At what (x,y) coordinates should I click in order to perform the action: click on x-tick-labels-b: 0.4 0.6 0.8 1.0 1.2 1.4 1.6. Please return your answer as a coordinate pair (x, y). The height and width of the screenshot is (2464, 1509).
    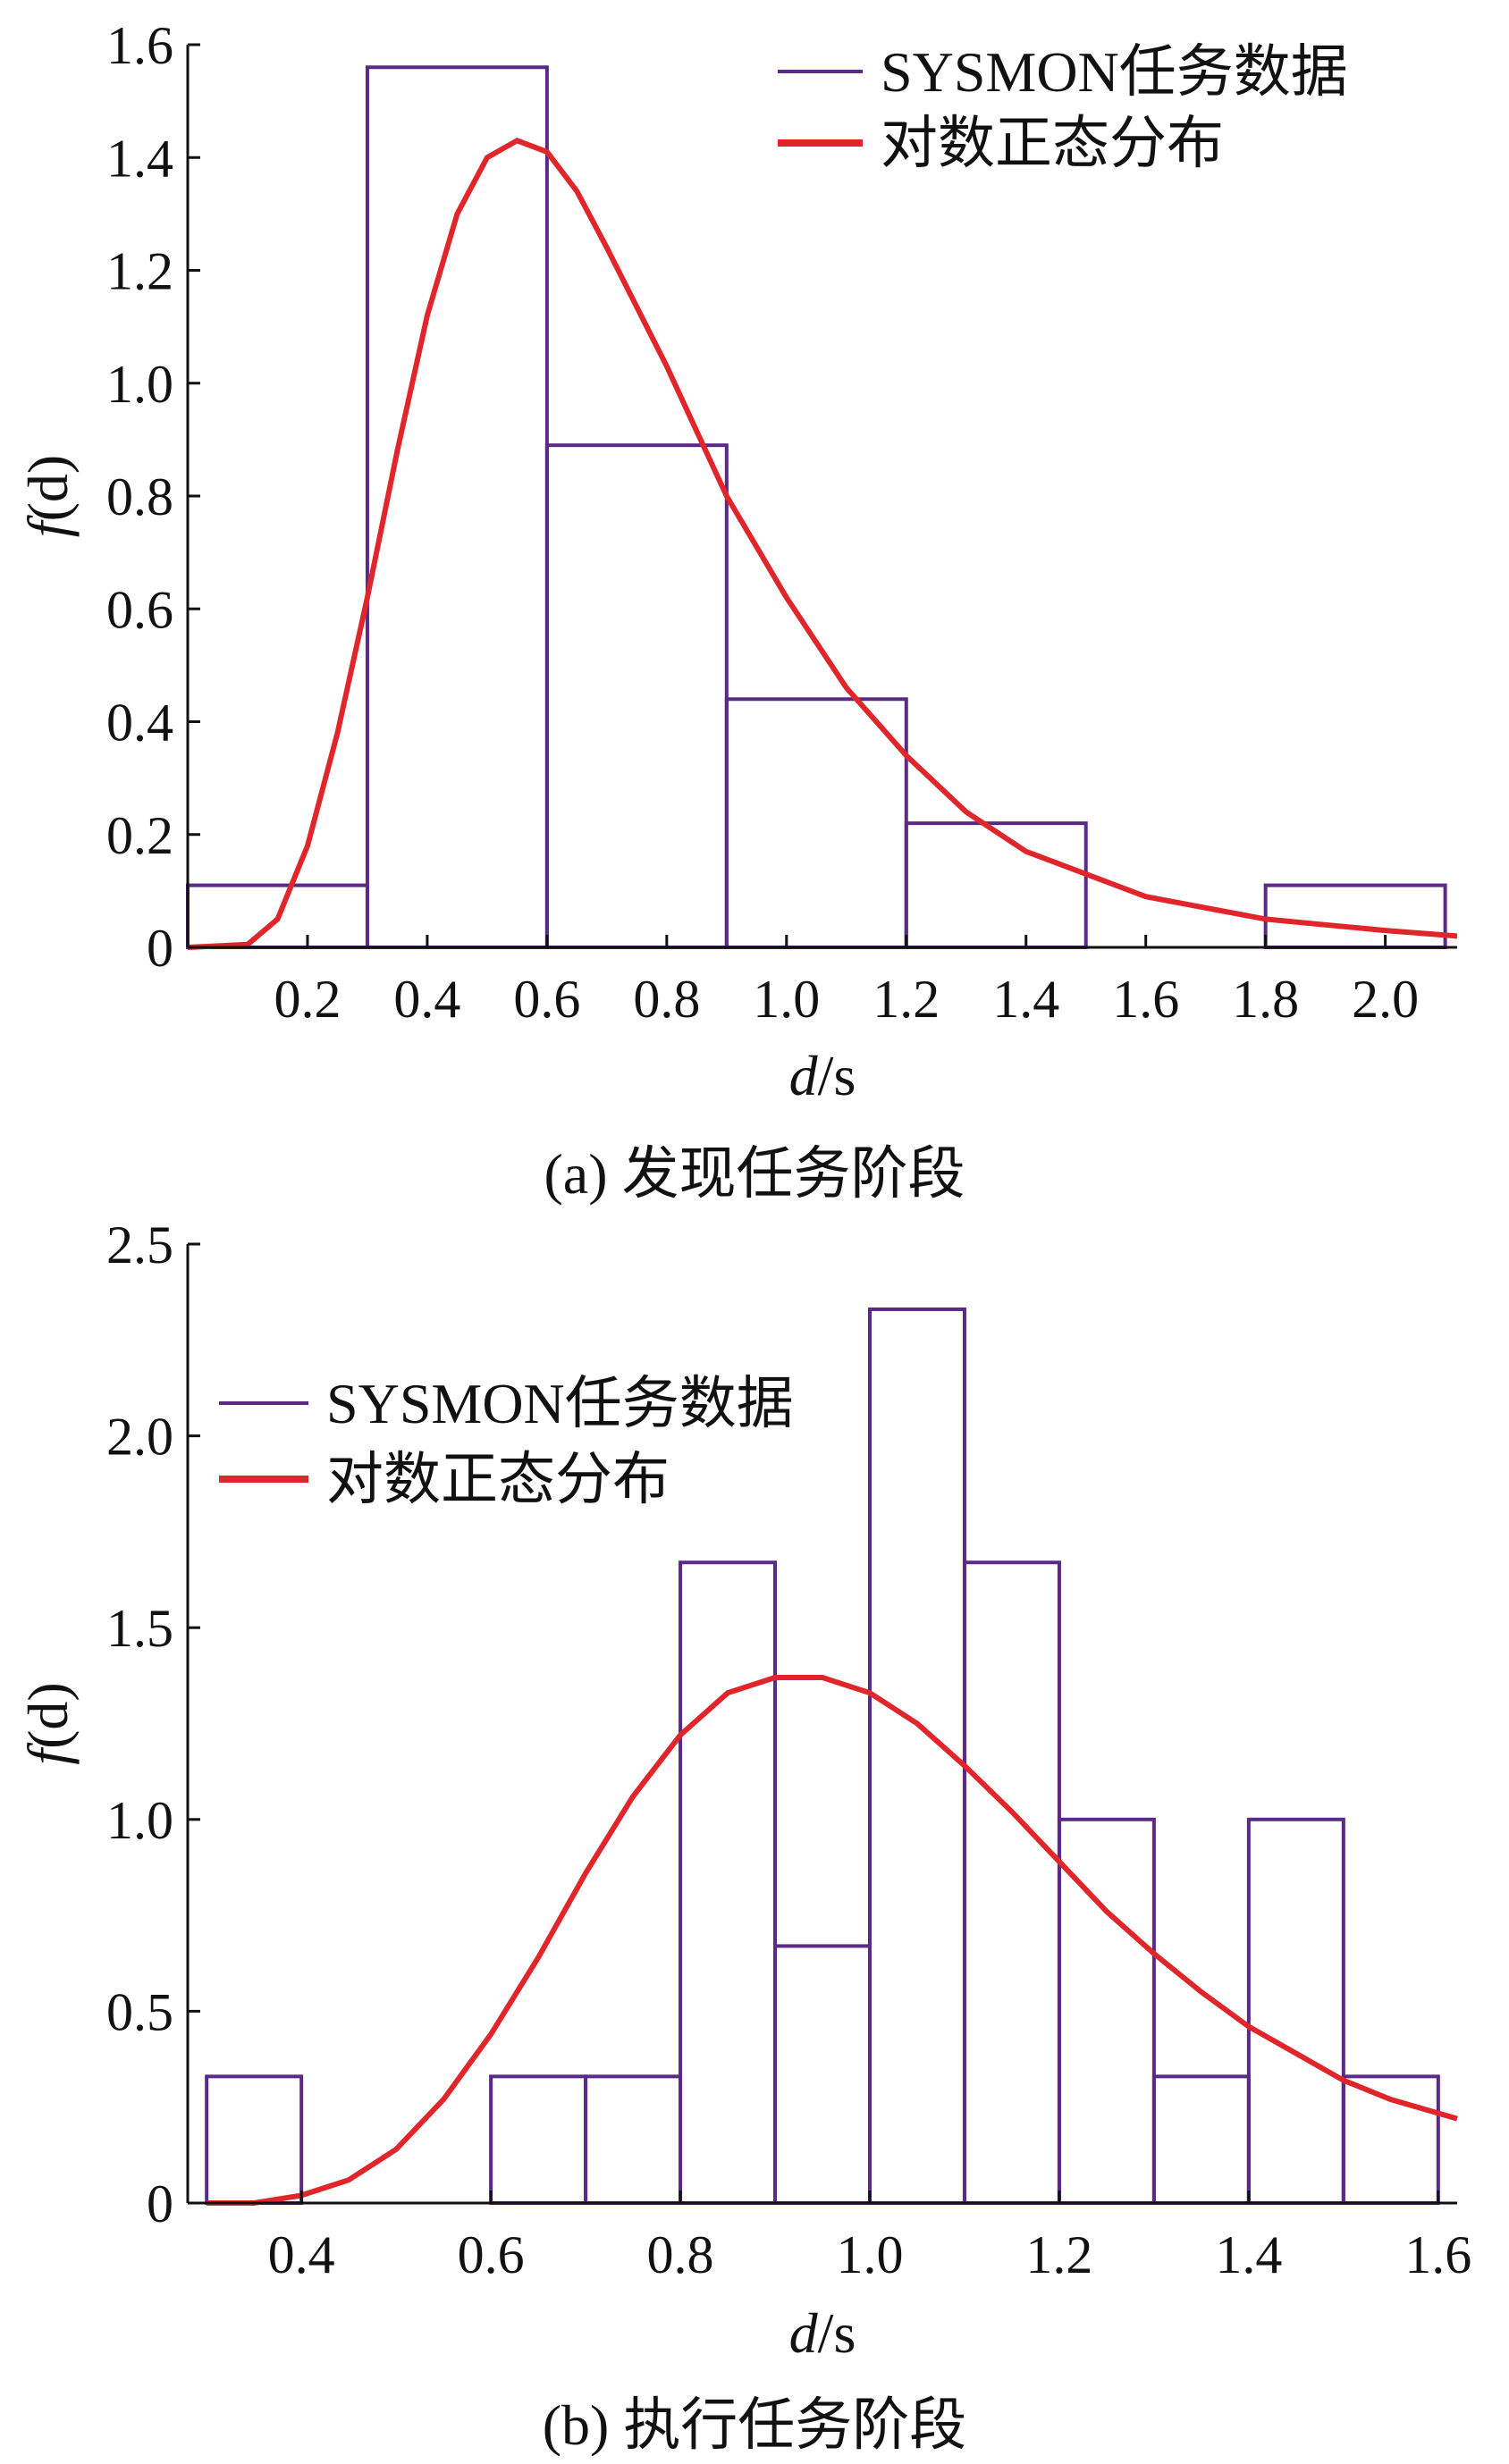
    Looking at the image, I should click on (870, 2254).